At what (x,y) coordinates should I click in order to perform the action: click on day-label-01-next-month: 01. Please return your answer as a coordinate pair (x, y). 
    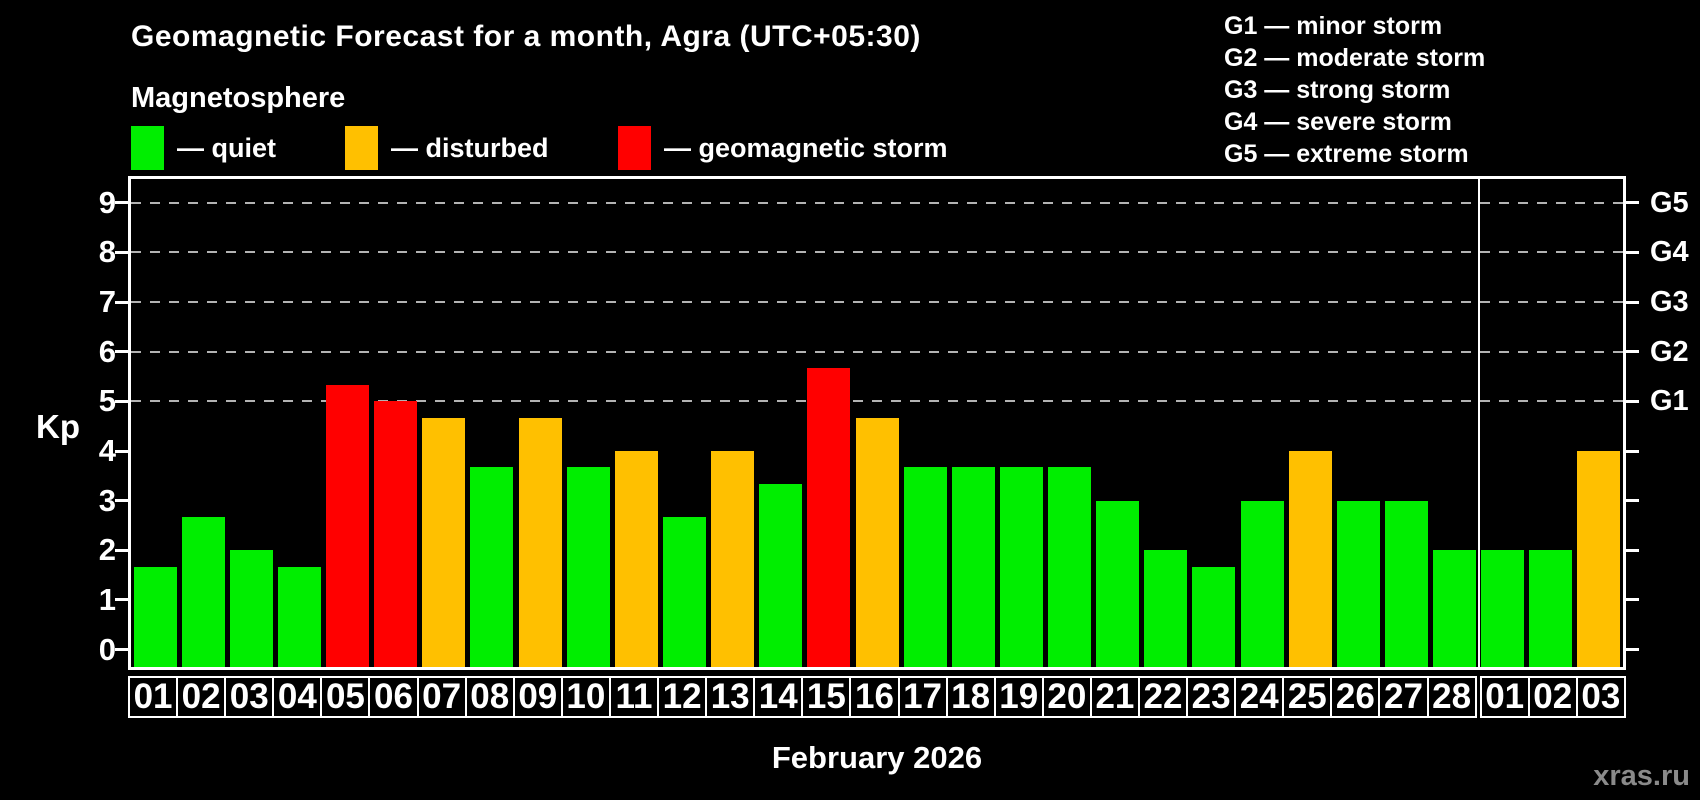
    Looking at the image, I should click on (1504, 697).